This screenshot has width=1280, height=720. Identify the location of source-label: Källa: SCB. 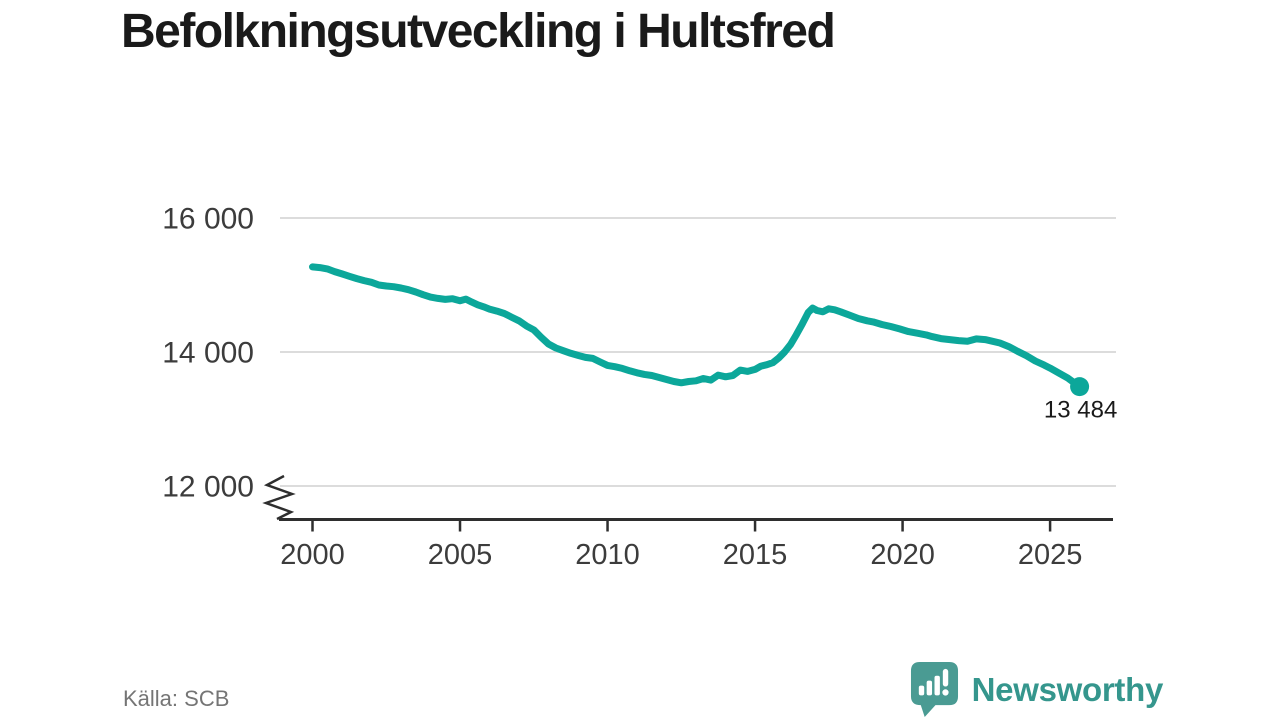
(176, 698).